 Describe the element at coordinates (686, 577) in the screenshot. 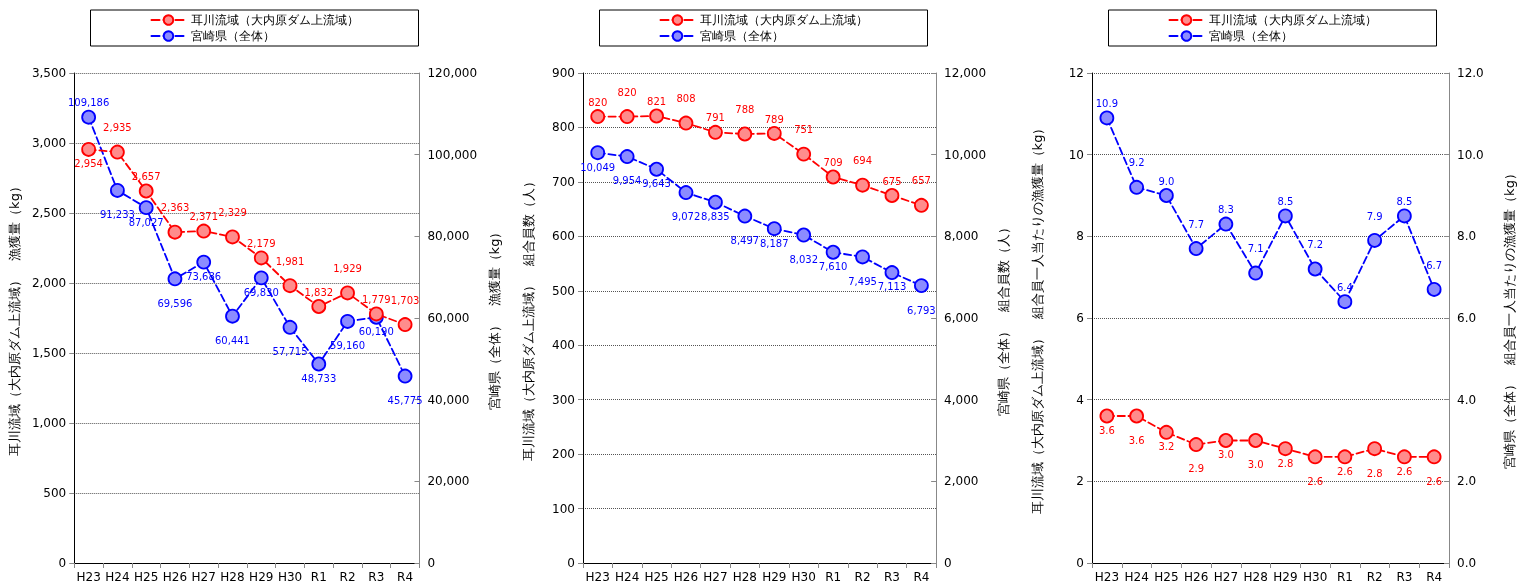

I see `x-tick-label: H26` at that location.